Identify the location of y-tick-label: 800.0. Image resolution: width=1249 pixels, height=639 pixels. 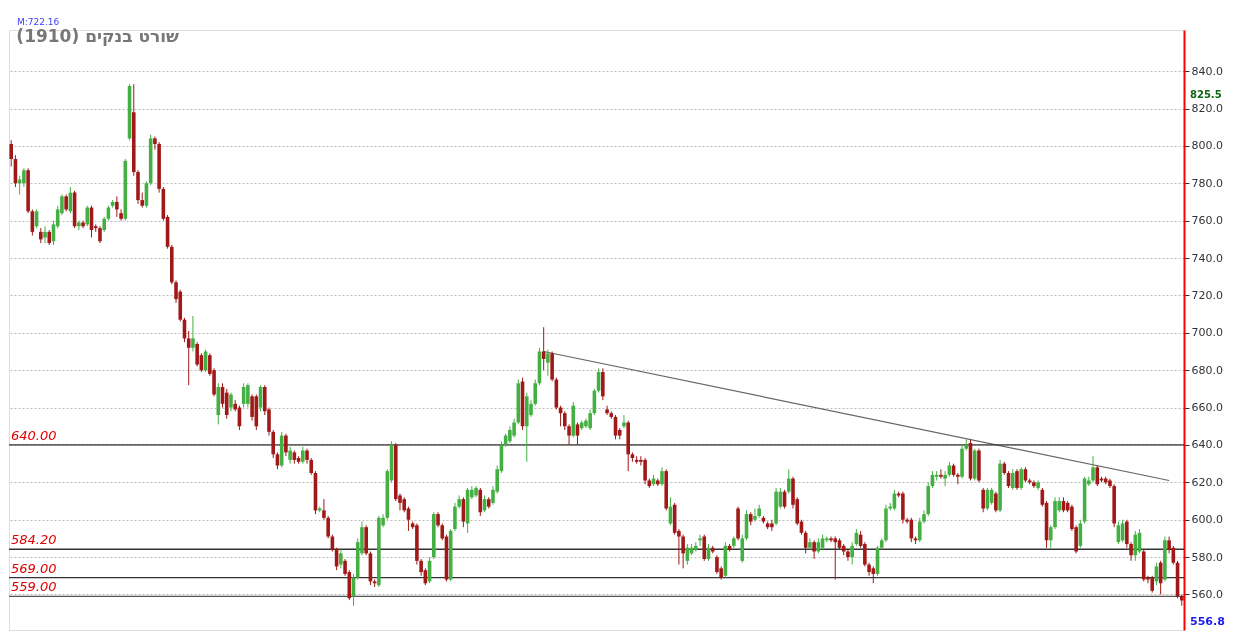
(1207, 146).